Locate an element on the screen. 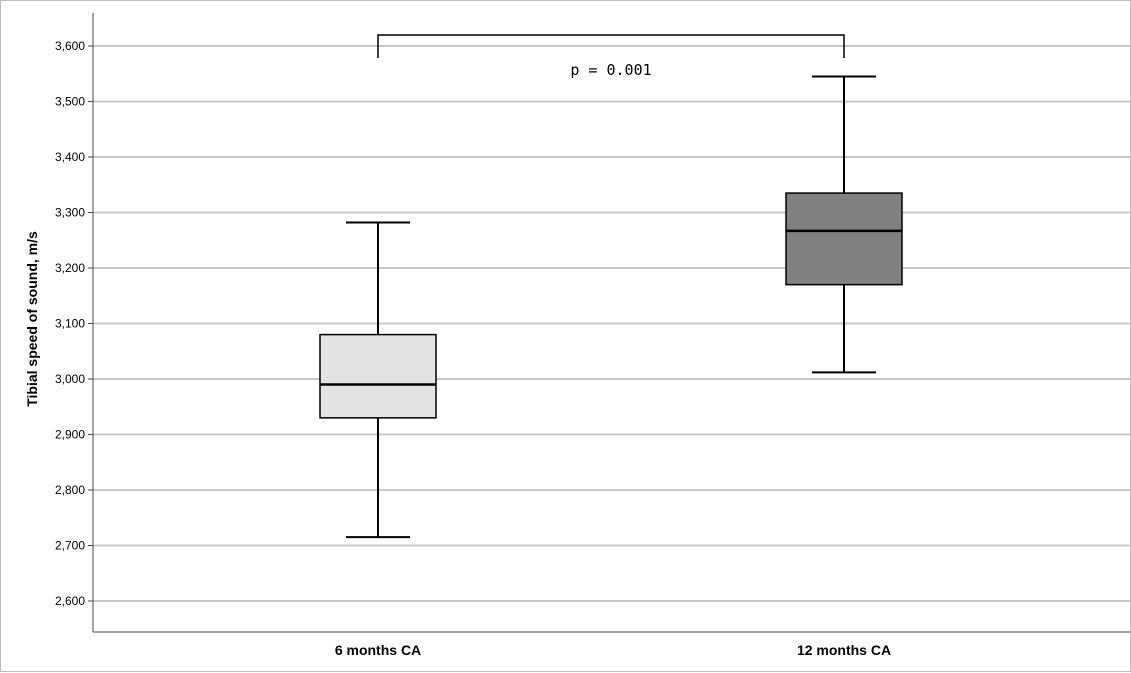 The height and width of the screenshot is (673, 1131). y-tick-label: 2,800 is located at coordinates (70, 490).